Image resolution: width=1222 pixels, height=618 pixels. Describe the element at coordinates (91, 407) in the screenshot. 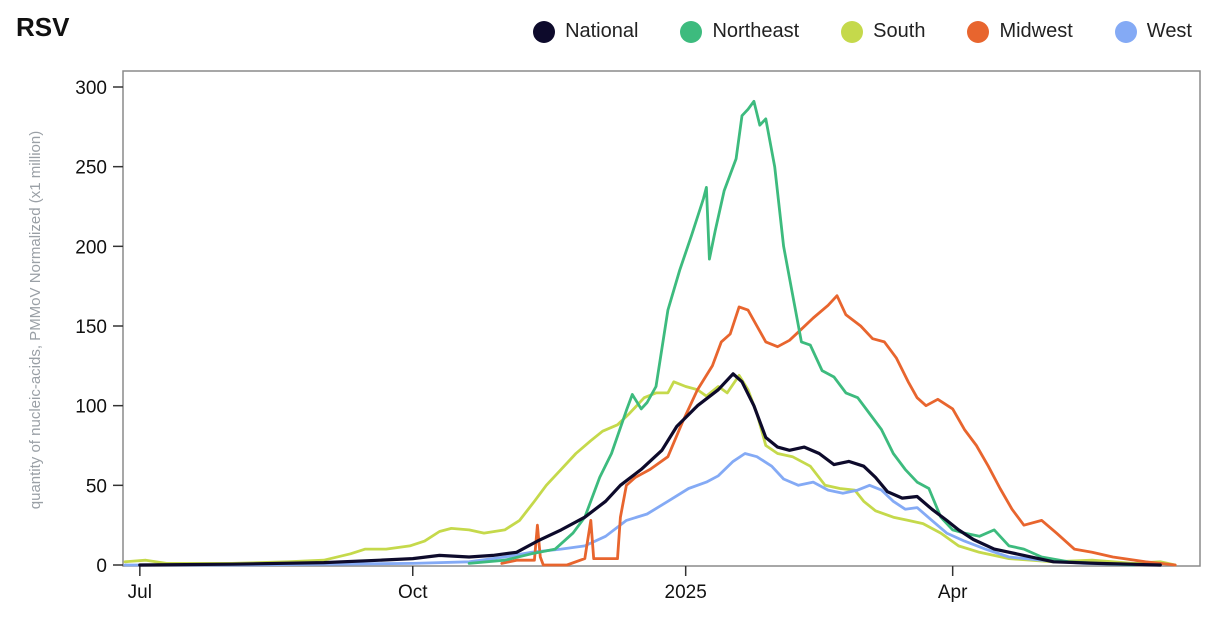

I see `y-tick-label: 100` at that location.